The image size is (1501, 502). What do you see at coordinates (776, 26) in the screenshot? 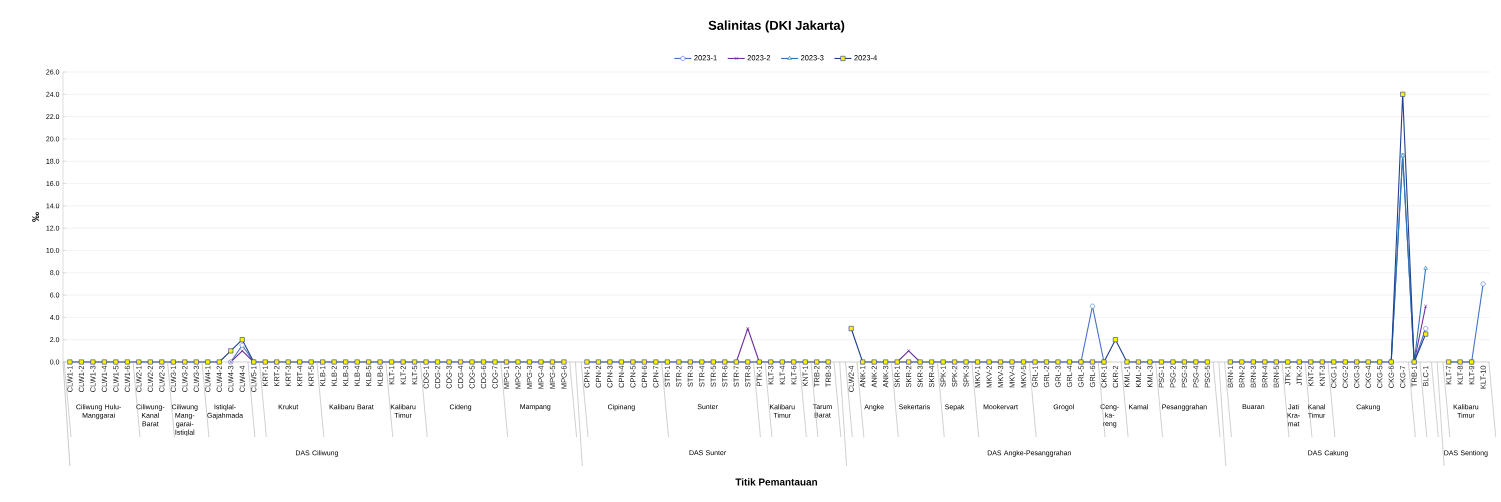
I see `chart-title: Salinitas (DKI Jakarta)` at bounding box center [776, 26].